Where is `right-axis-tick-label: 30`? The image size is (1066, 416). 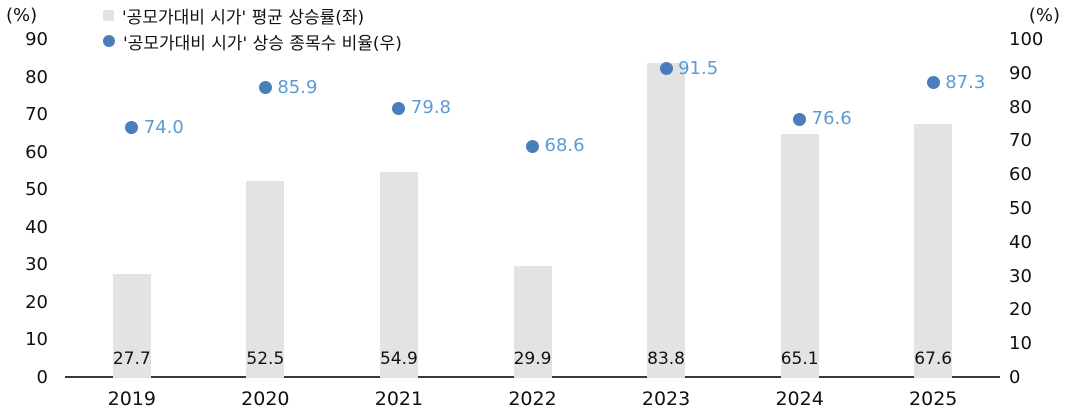 right-axis-tick-label: 30 is located at coordinates (1020, 276).